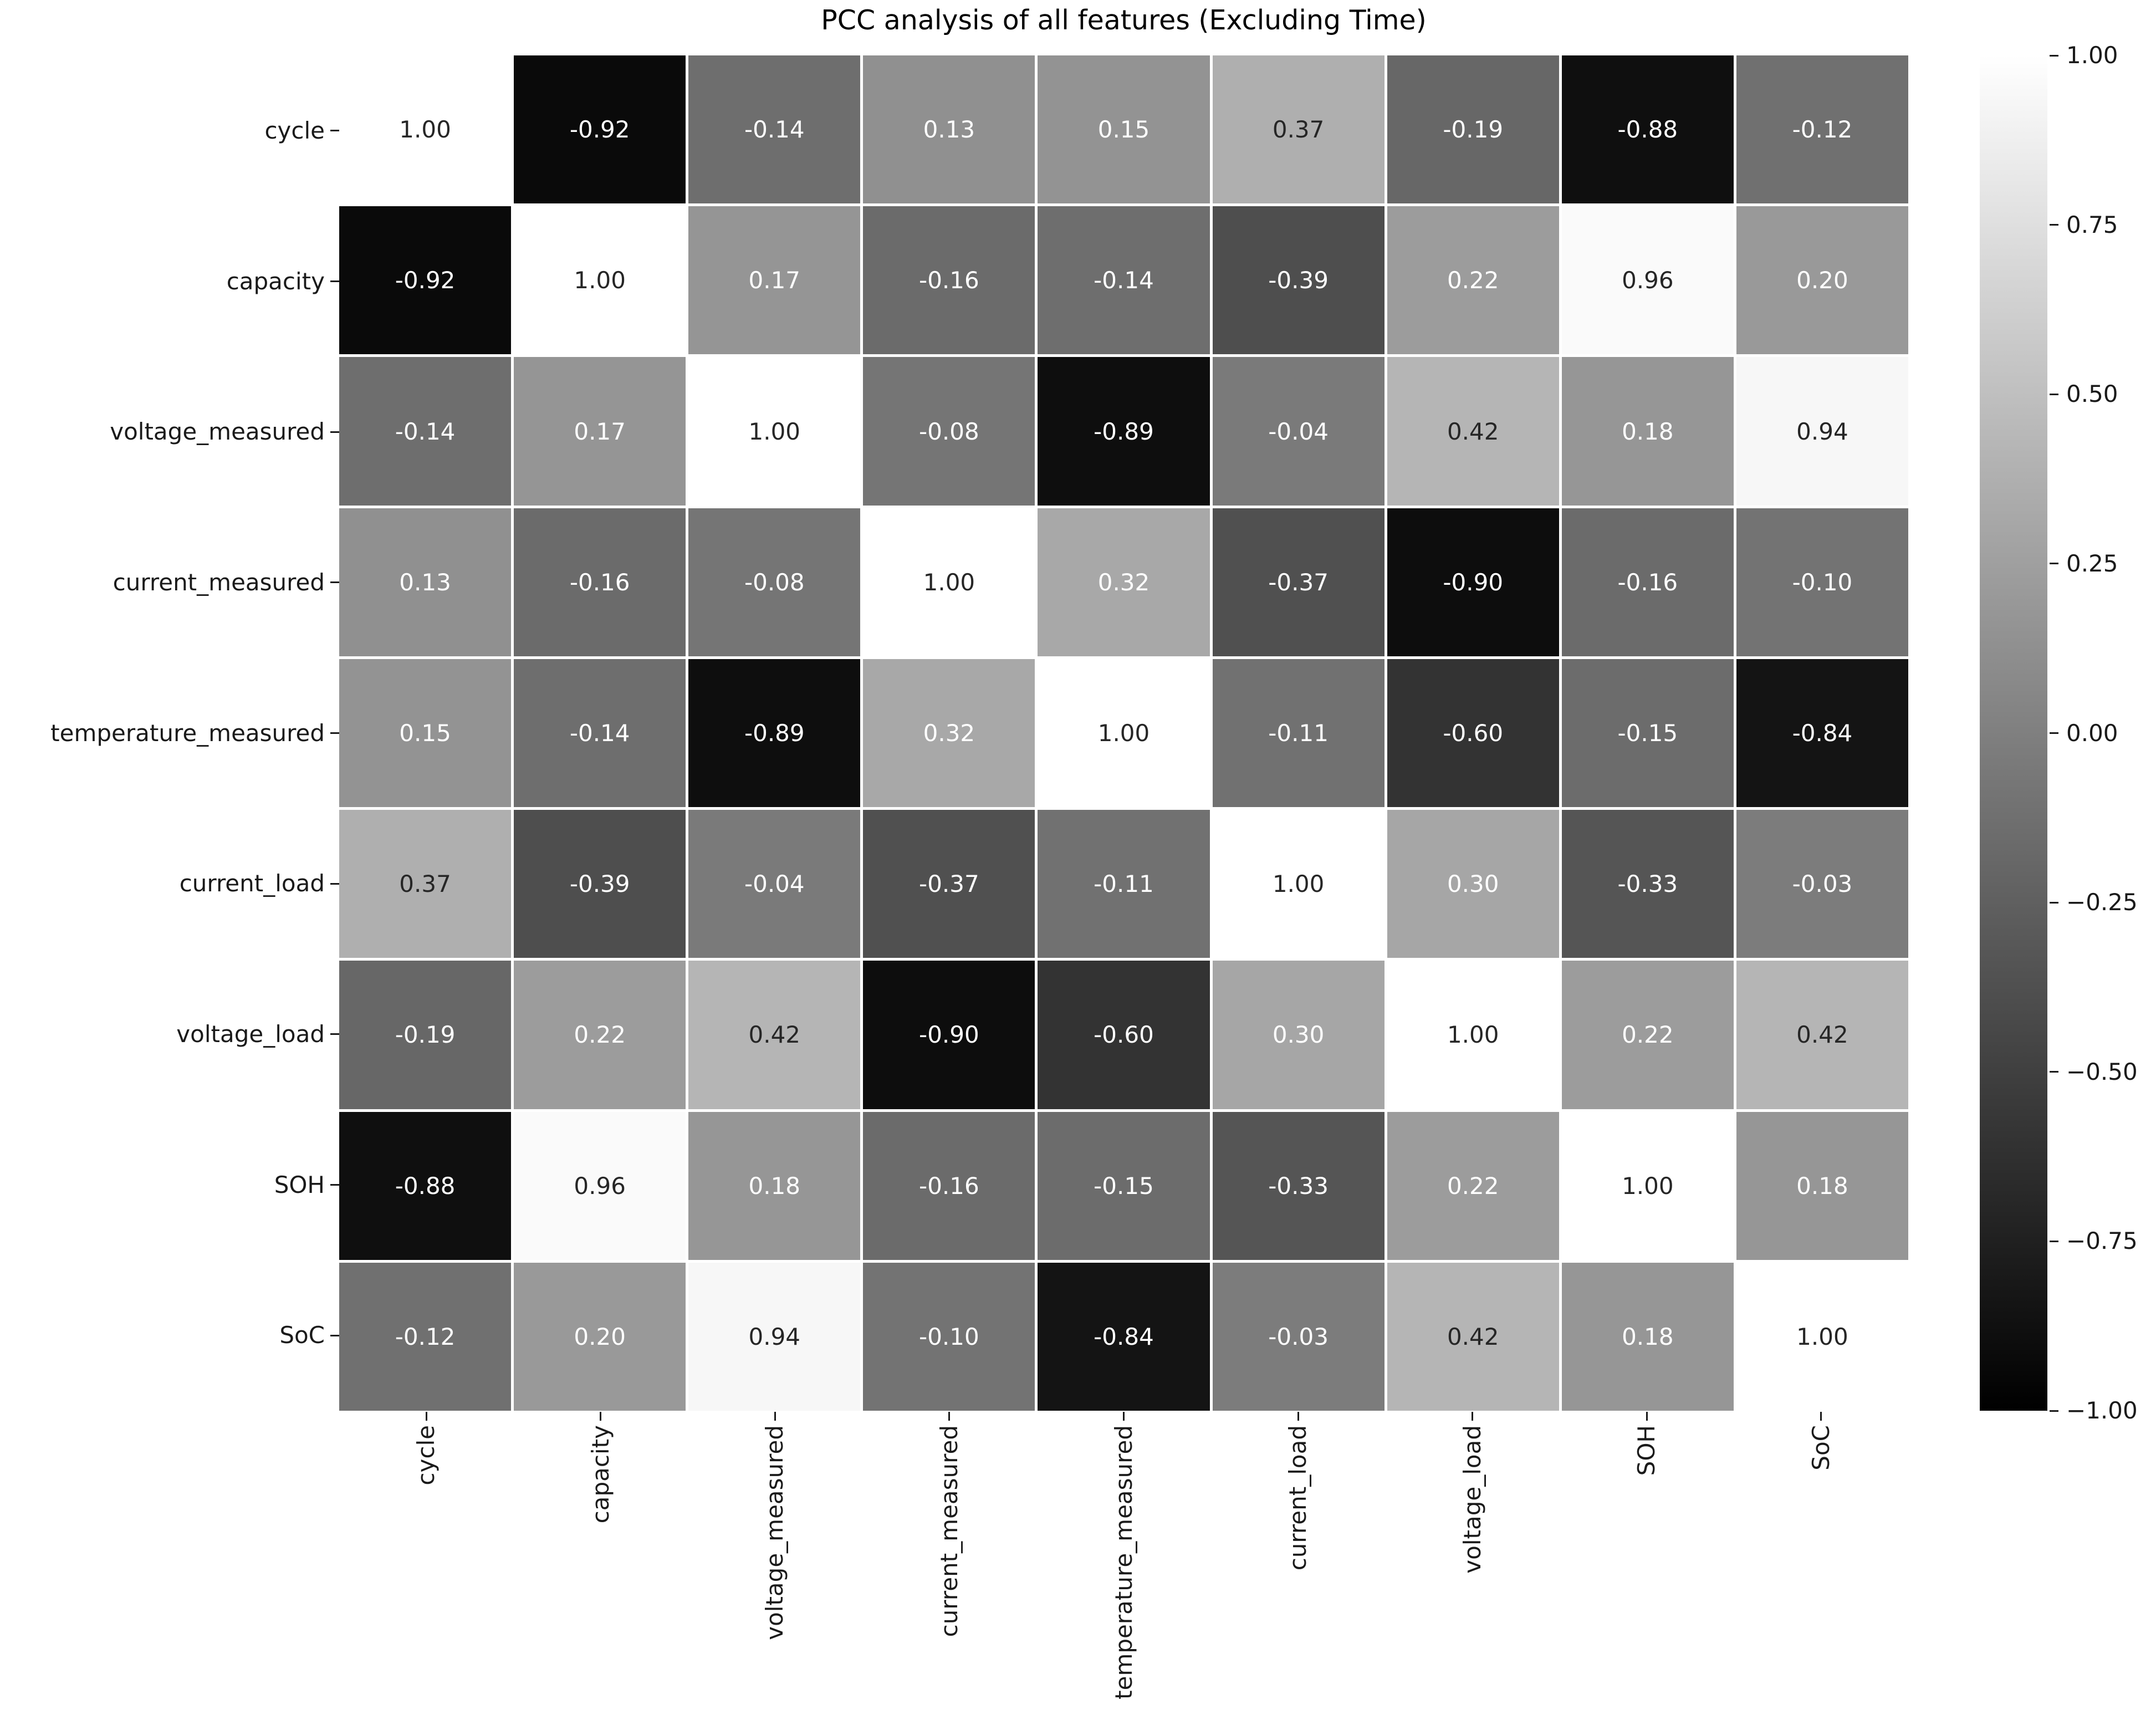  Describe the element at coordinates (949, 1531) in the screenshot. I see `x-axis-label: current_measured` at that location.